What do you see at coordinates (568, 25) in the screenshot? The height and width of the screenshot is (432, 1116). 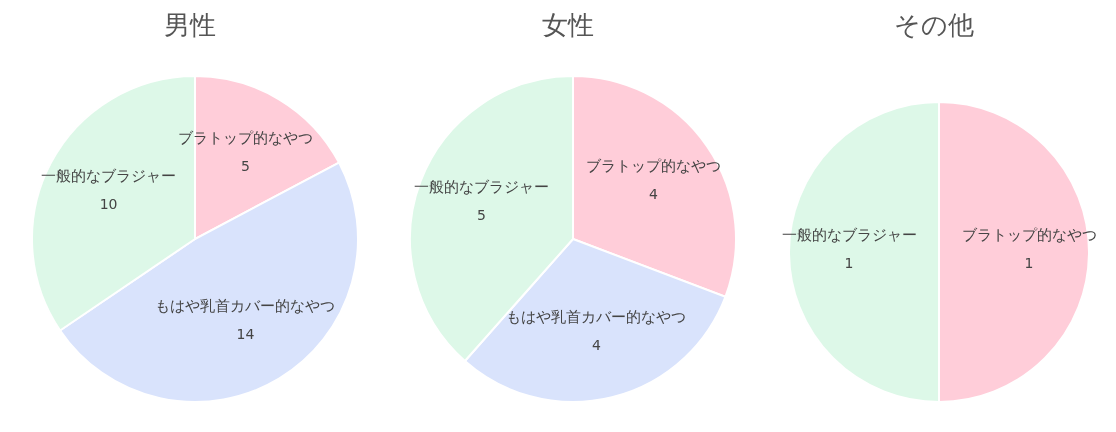 I see `chart-title: 女性` at bounding box center [568, 25].